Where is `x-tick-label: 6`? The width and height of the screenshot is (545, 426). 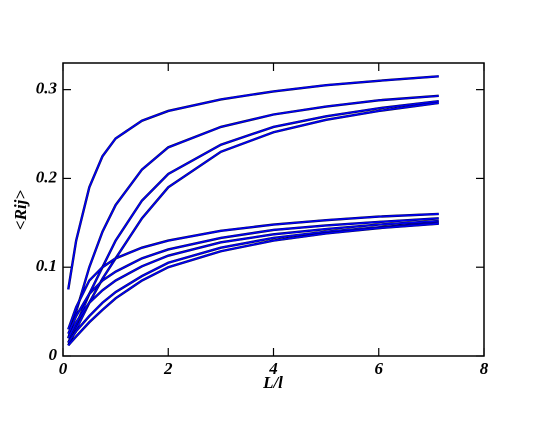 x-tick-label: 6 is located at coordinates (379, 368).